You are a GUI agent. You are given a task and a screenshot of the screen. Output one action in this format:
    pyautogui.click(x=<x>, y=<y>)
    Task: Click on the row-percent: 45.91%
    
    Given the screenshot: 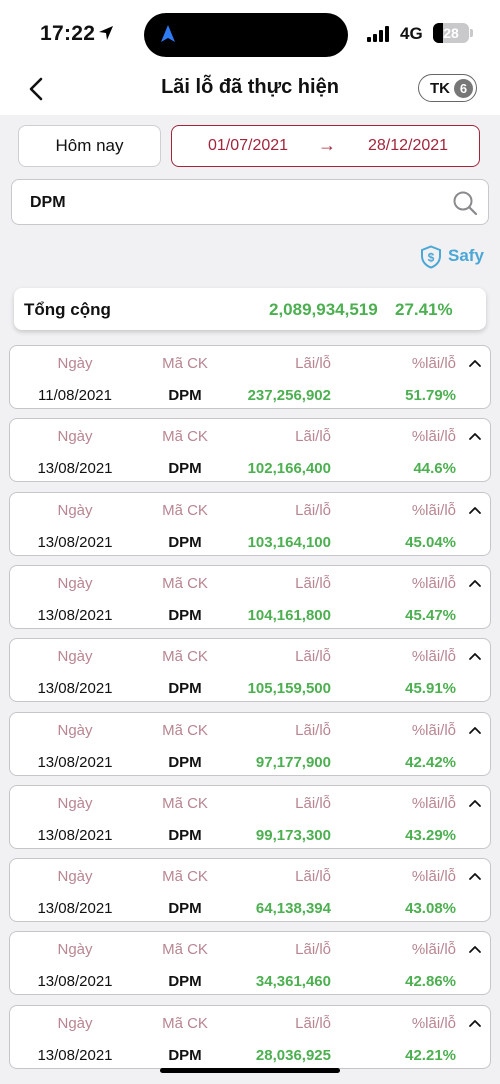 What is the action you would take?
    pyautogui.click(x=430, y=689)
    